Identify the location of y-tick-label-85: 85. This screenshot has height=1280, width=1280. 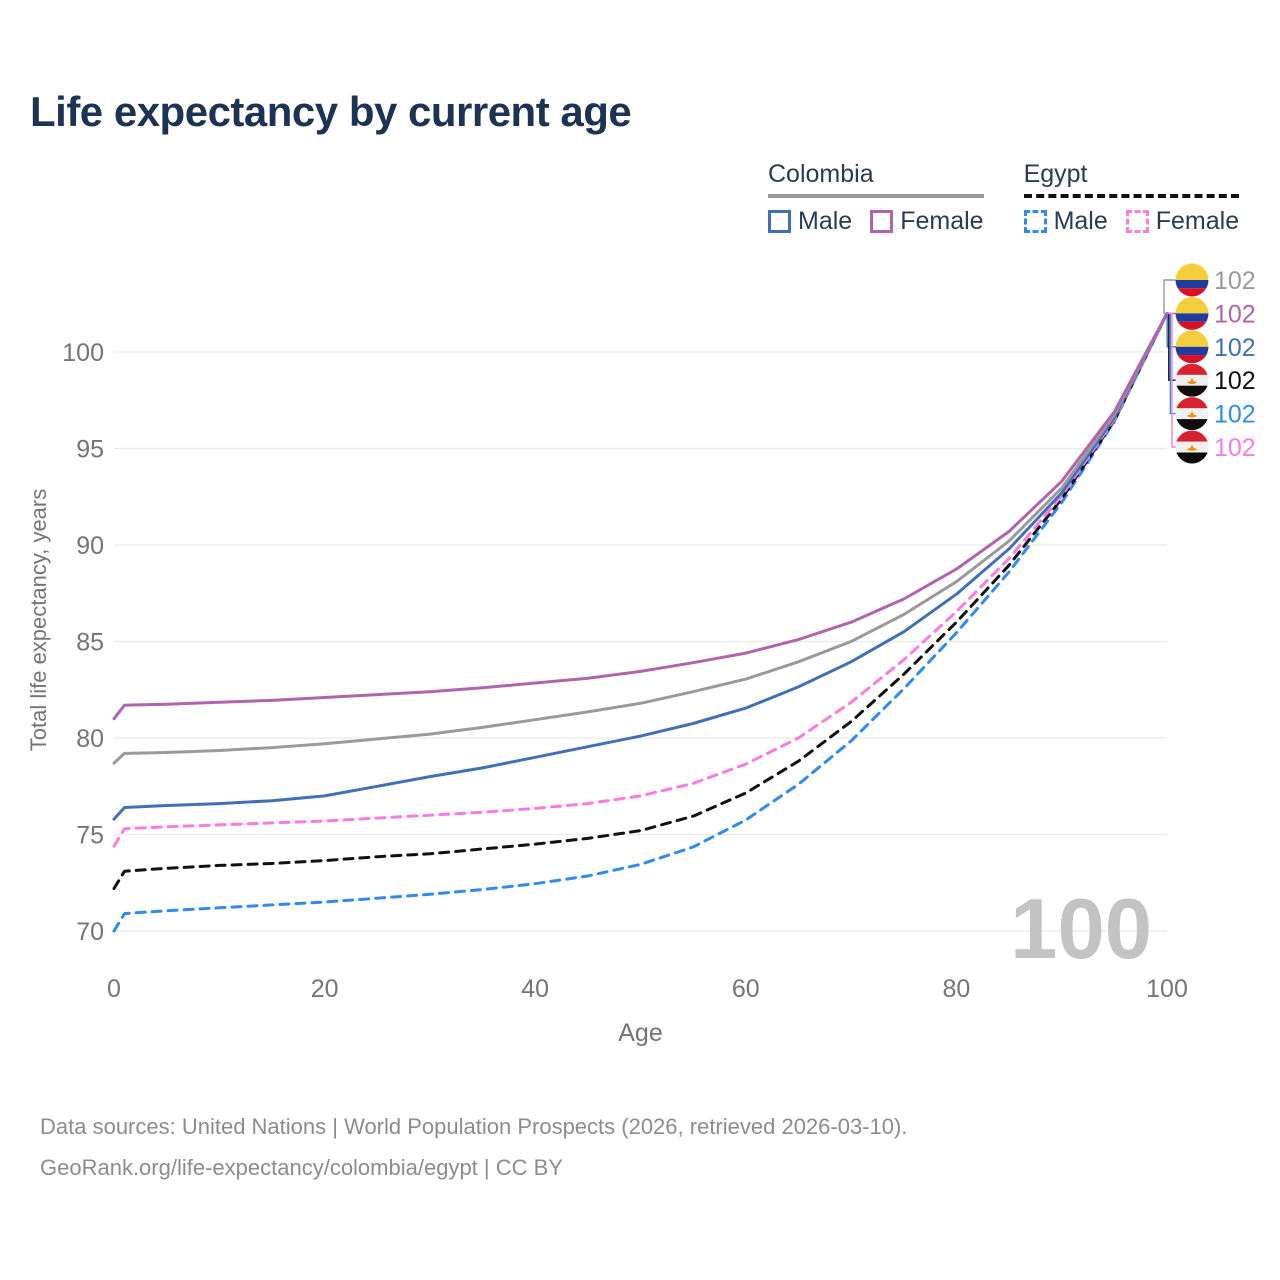
(90, 643).